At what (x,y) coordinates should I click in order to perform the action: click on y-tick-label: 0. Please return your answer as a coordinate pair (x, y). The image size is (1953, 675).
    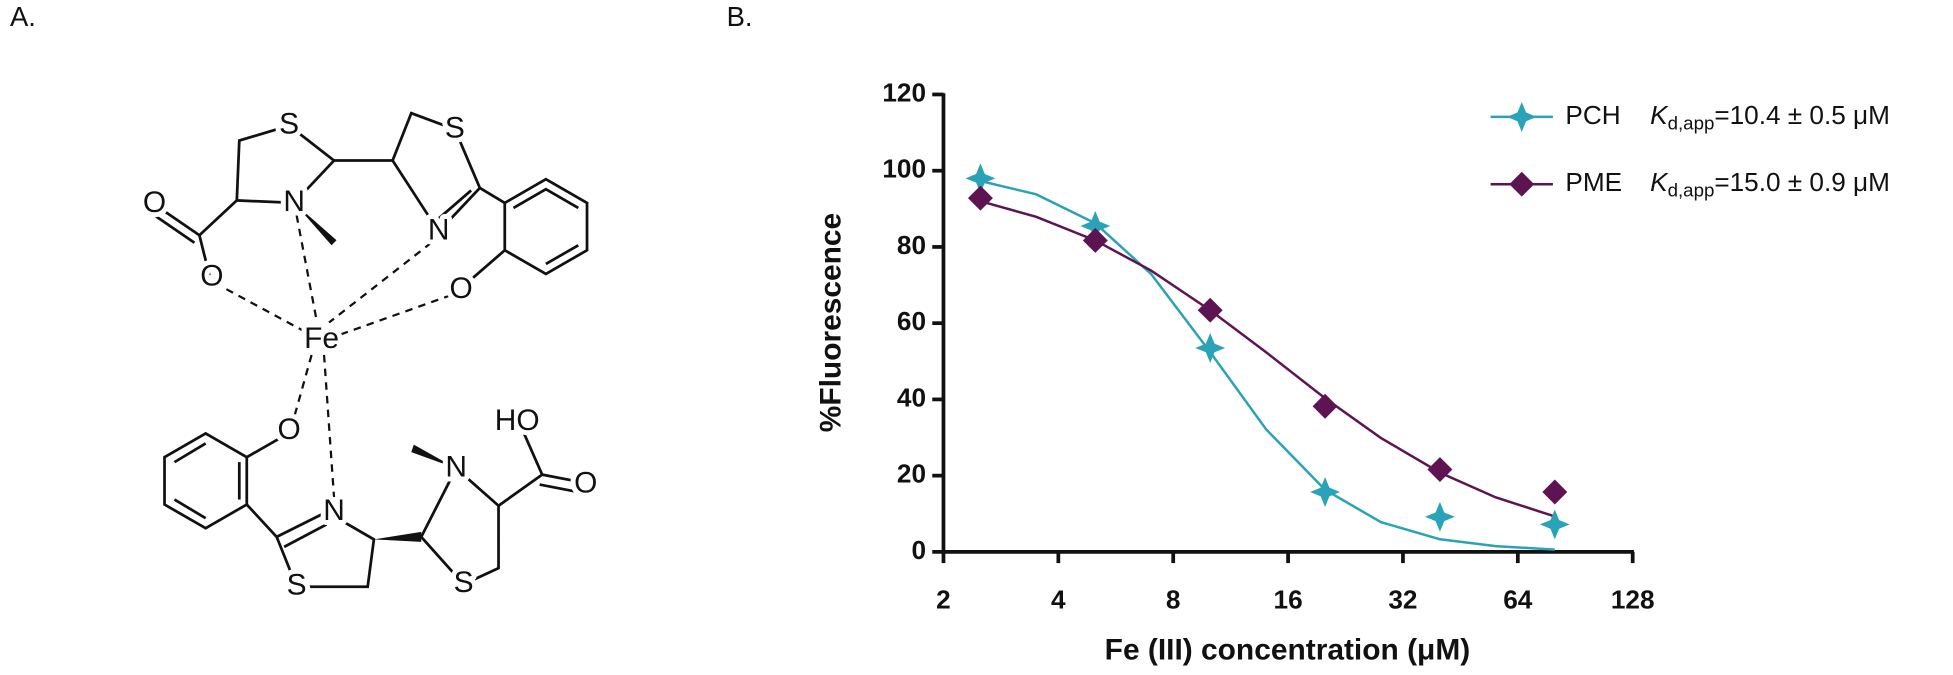
    Looking at the image, I should click on (918, 550).